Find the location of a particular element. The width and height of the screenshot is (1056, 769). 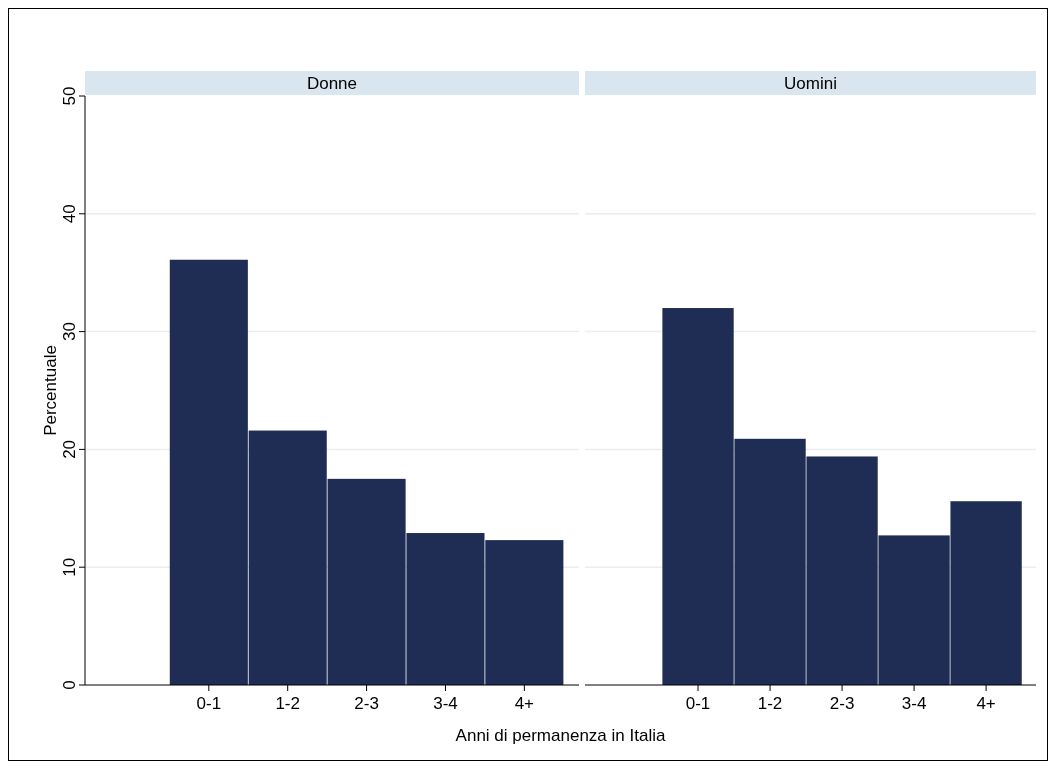

y-tick-label: 30 is located at coordinates (69, 332).